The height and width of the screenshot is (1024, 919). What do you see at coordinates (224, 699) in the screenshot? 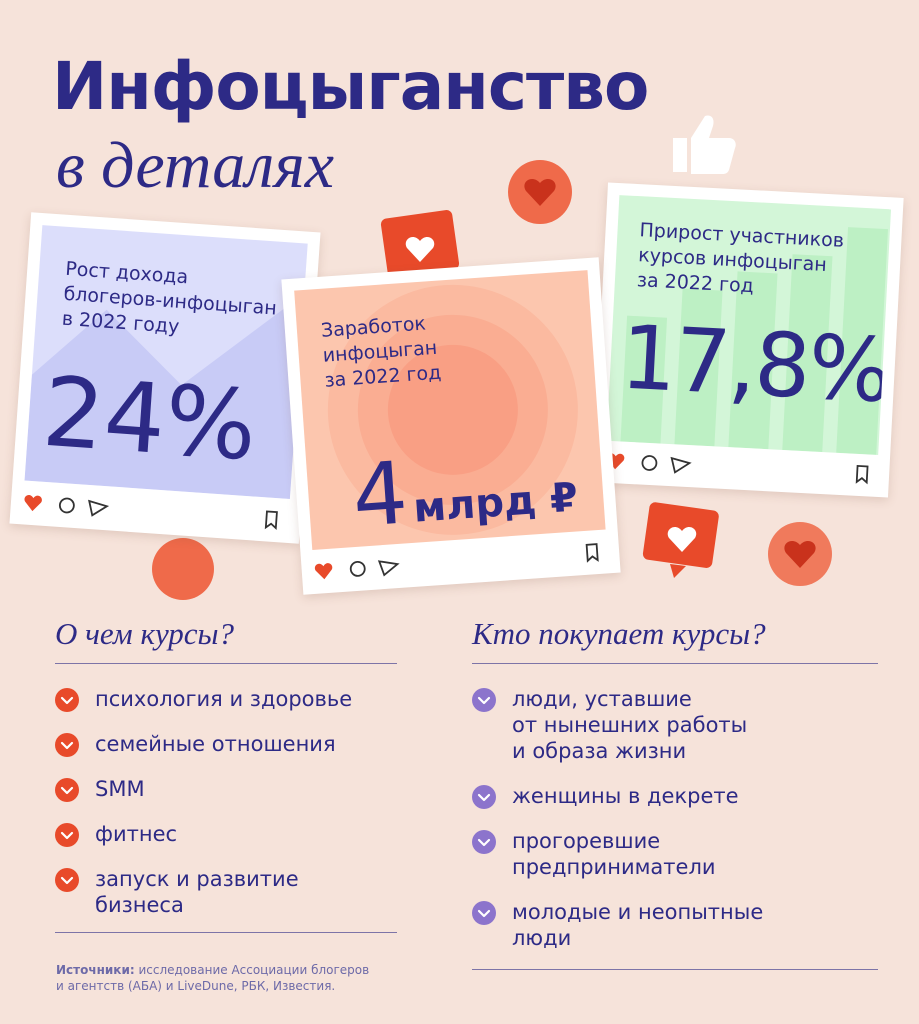
I see `item-line: психология и здоровье` at bounding box center [224, 699].